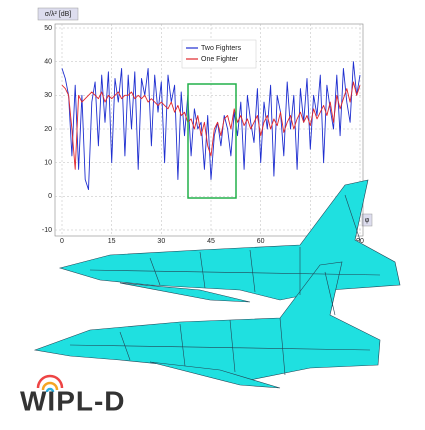 The height and width of the screenshot is (430, 425). Describe the element at coordinates (185, 292) in the screenshot. I see `jet-upper-wing` at that location.